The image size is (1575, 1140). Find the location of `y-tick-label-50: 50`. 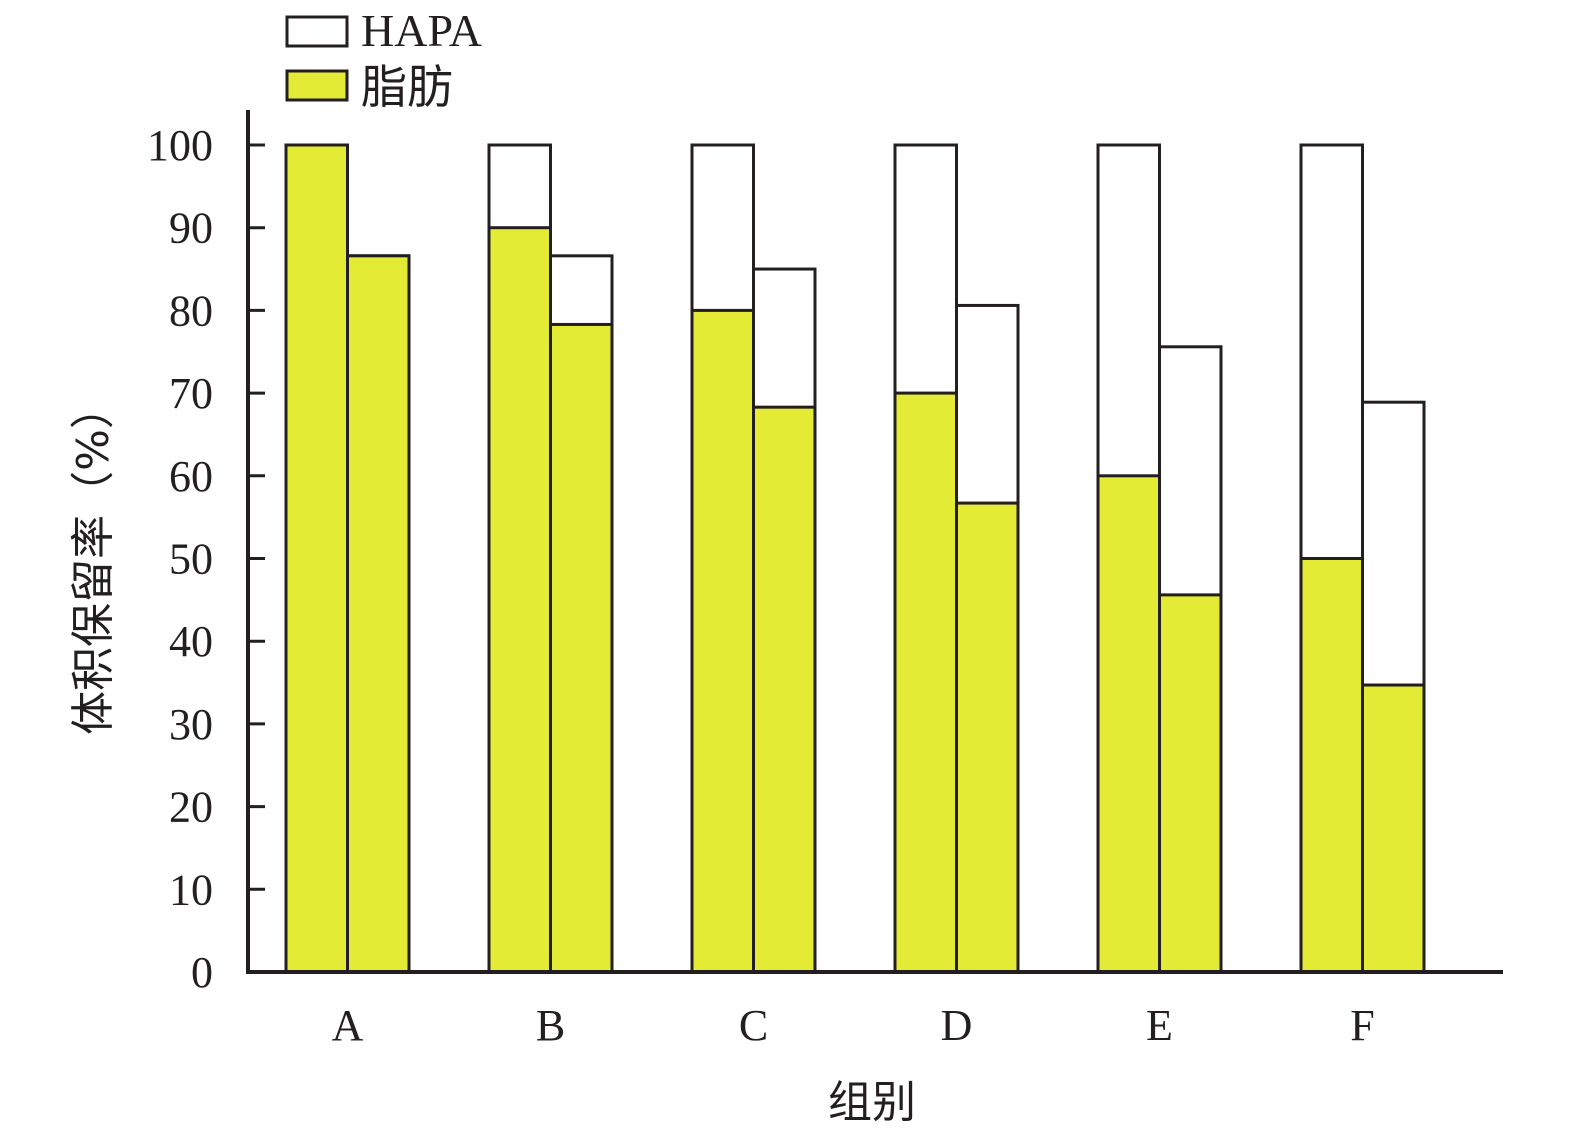

y-tick-label-50: 50 is located at coordinates (191, 559).